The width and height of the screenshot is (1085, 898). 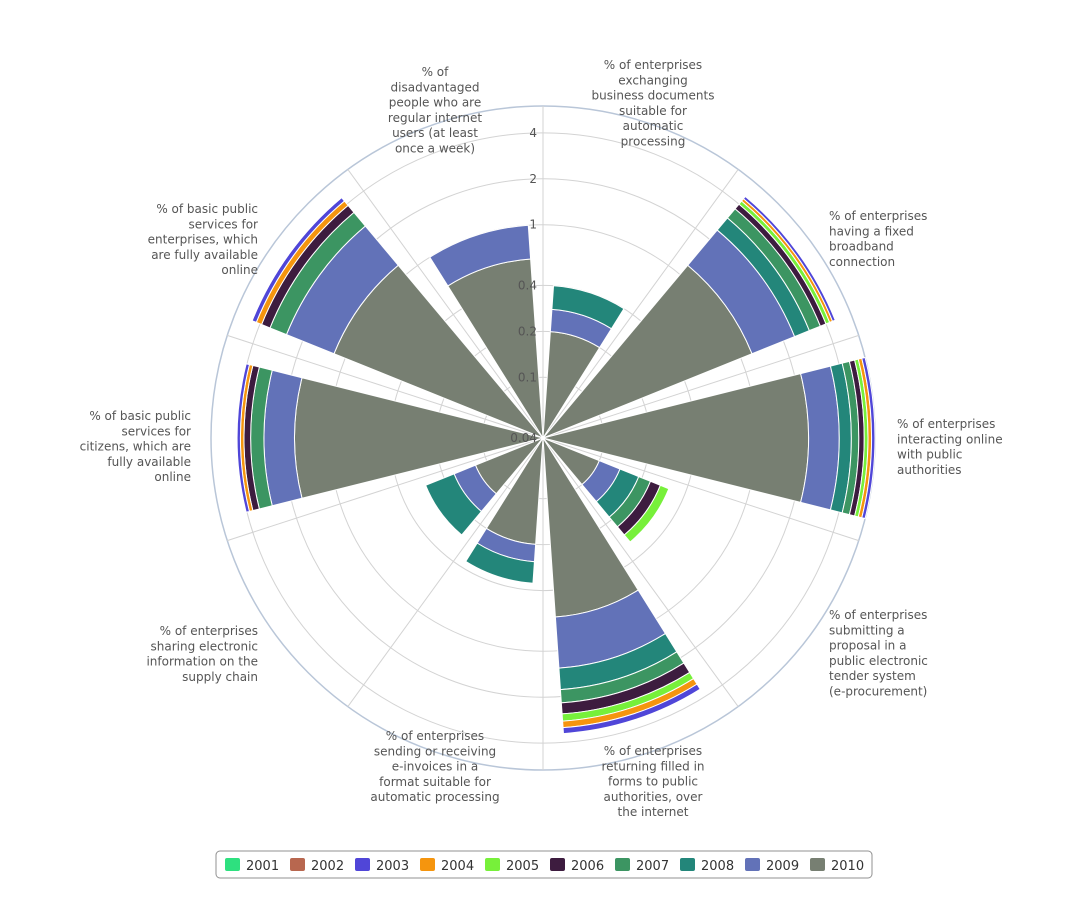 I want to click on legend-item-2002: 2002, so click(x=317, y=866).